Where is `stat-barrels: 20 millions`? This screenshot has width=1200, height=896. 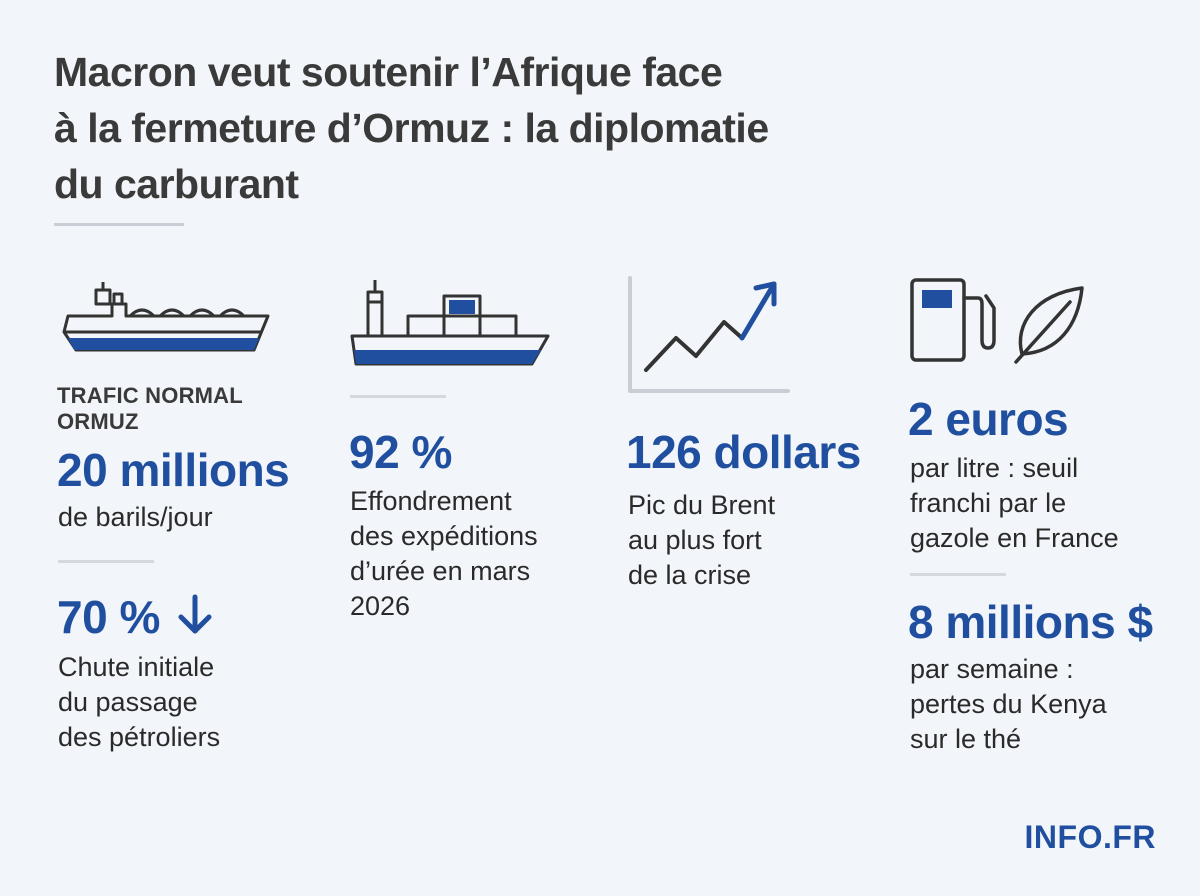
stat-barrels: 20 millions is located at coordinates (173, 470).